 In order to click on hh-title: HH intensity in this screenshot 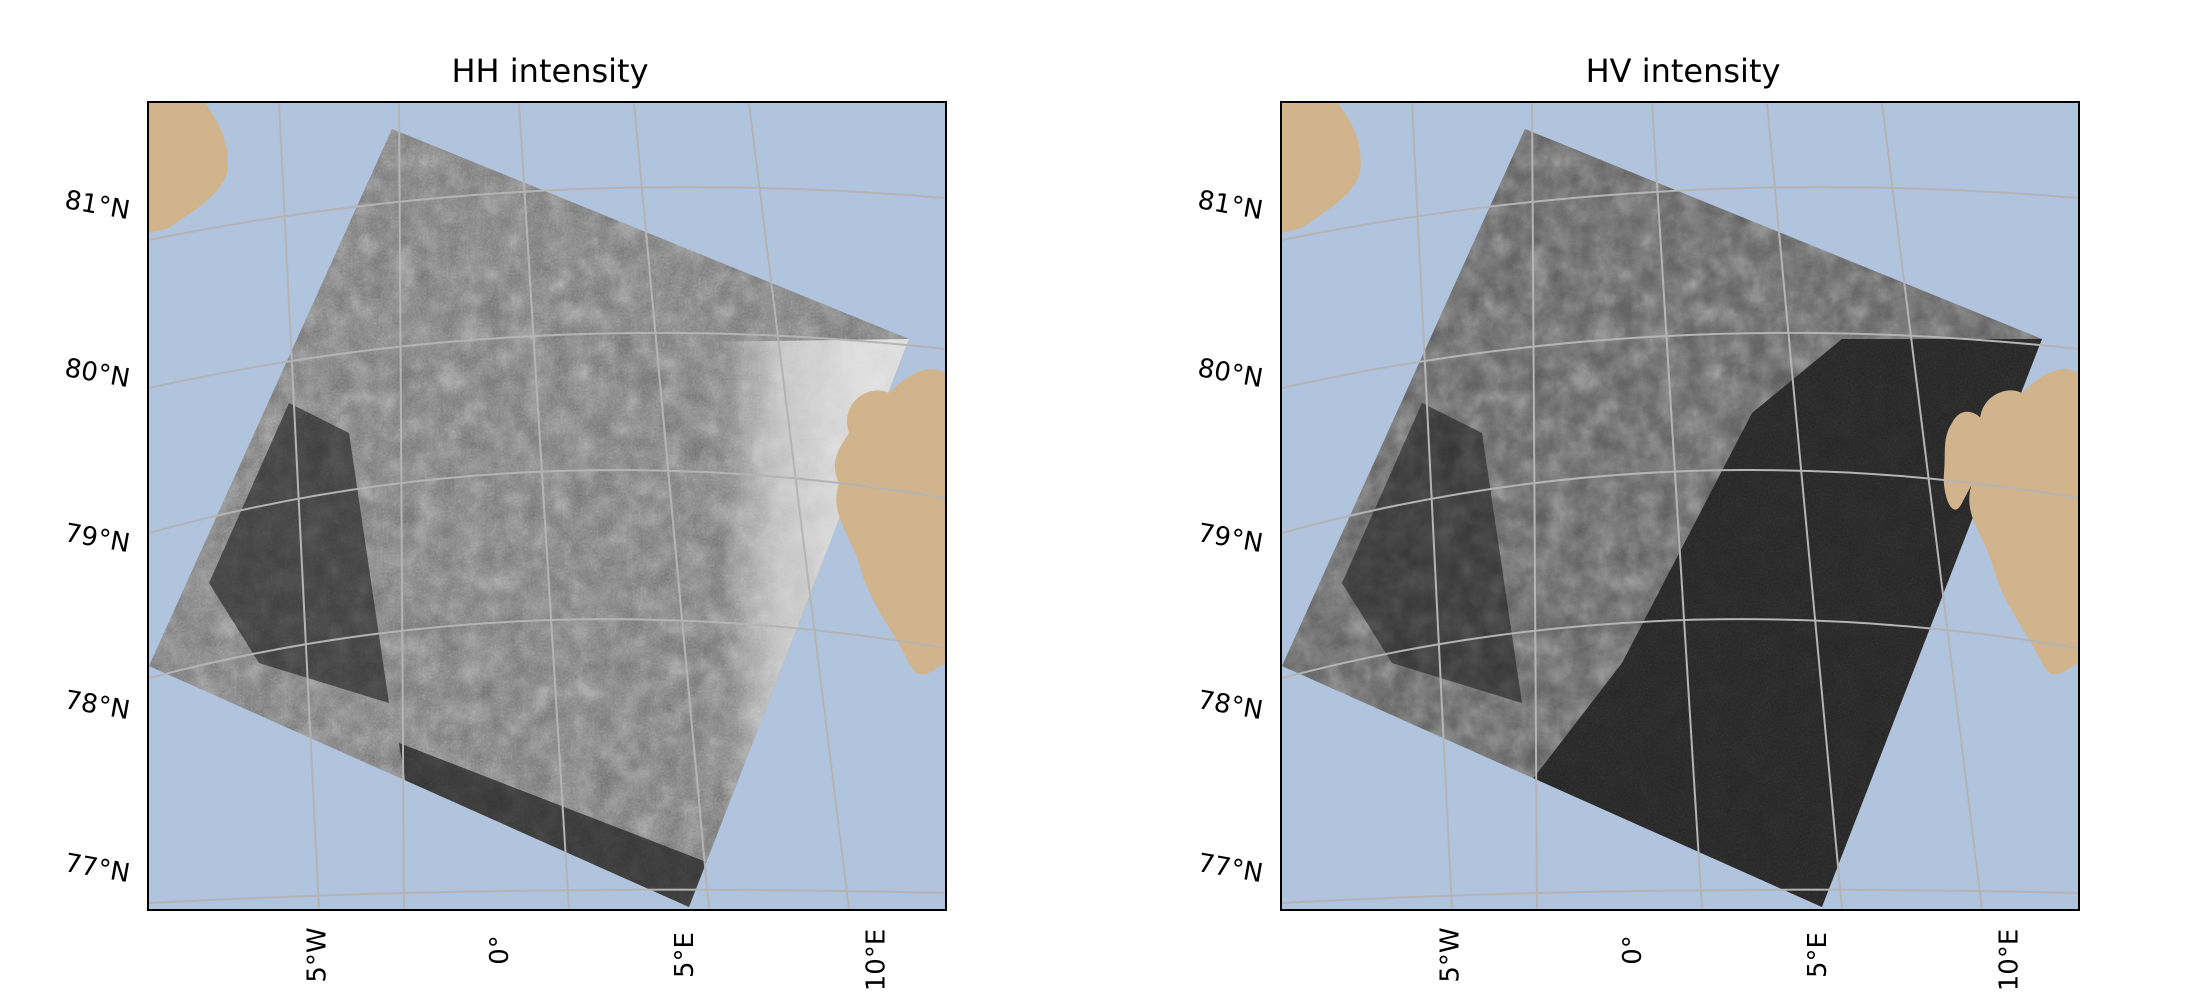, I will do `click(550, 71)`.